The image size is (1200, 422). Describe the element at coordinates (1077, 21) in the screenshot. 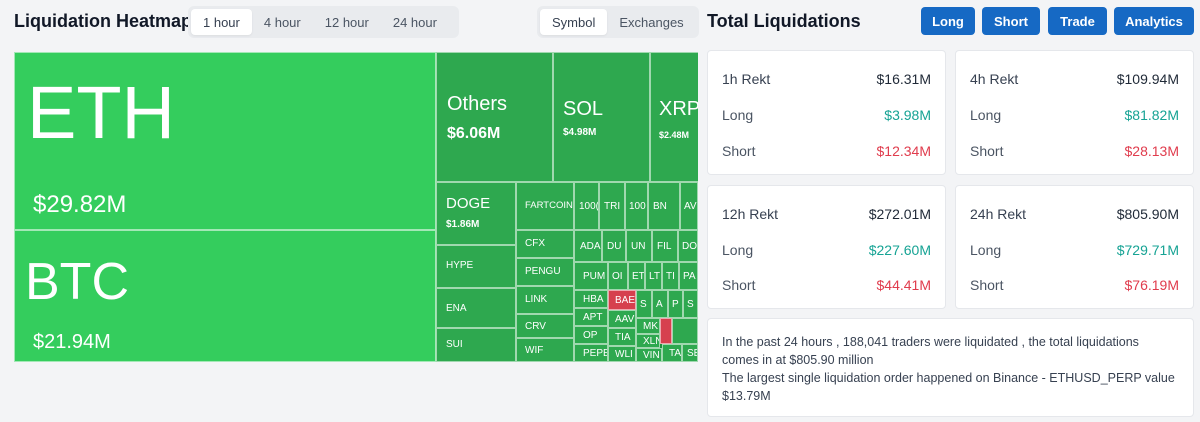

I see `trade-button: Trade` at that location.